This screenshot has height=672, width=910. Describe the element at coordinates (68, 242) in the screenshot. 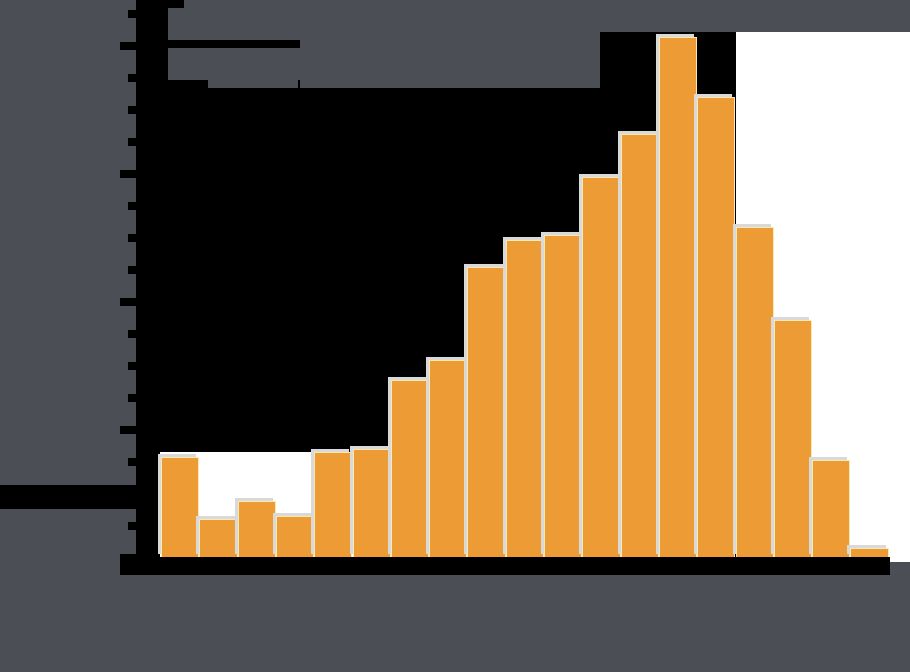

I see `y-axis-labels` at that location.